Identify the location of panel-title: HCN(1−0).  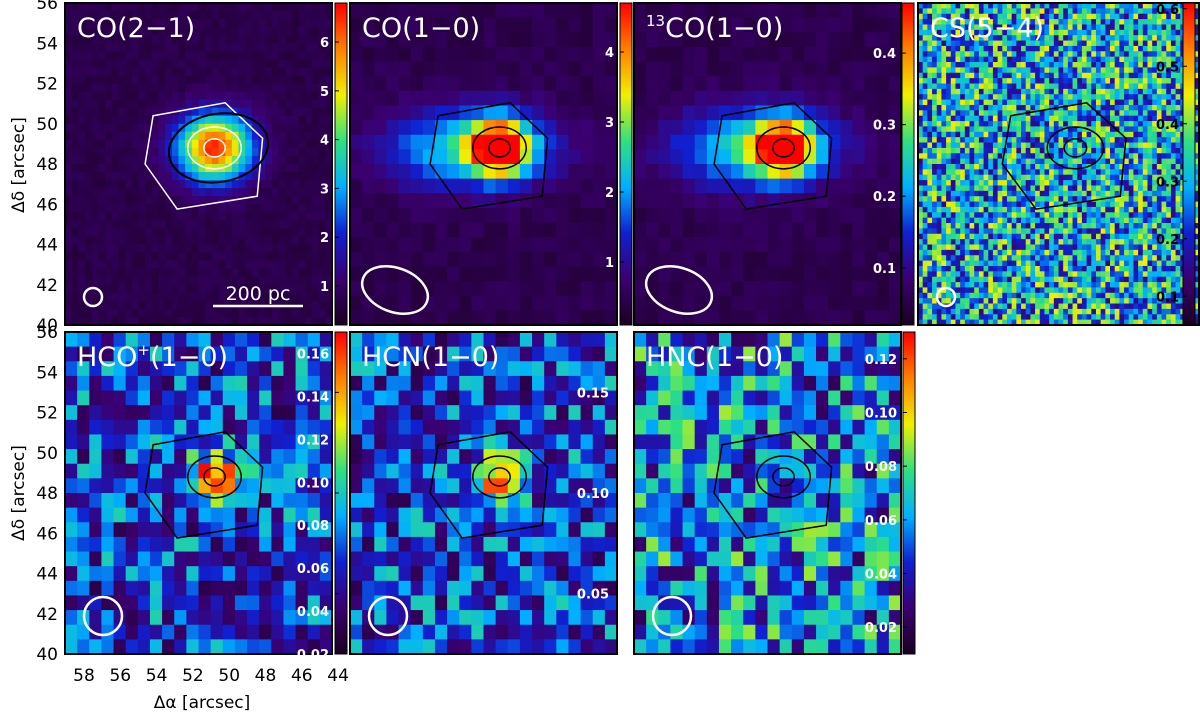
(430, 357).